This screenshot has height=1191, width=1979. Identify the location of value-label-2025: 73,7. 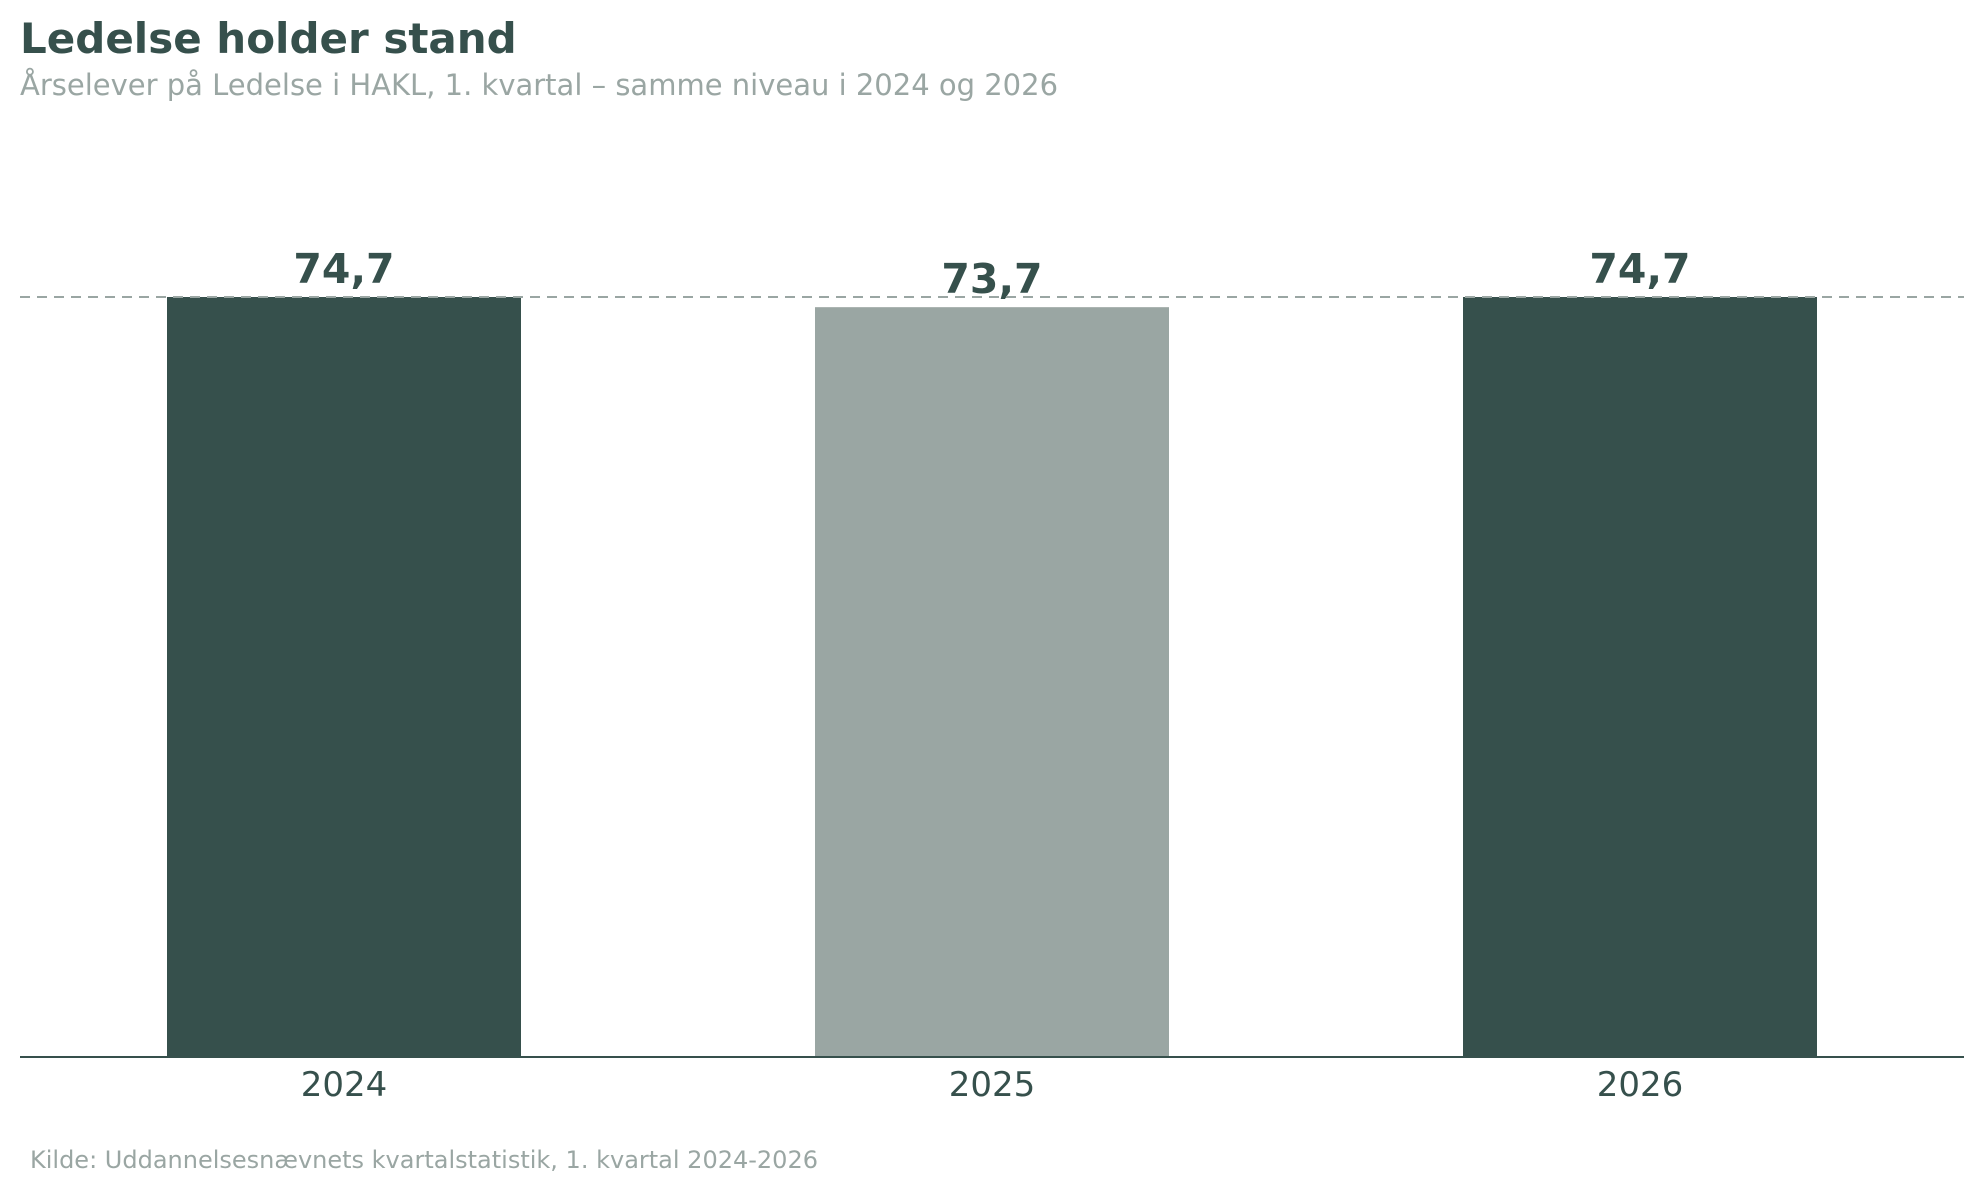
(991, 279).